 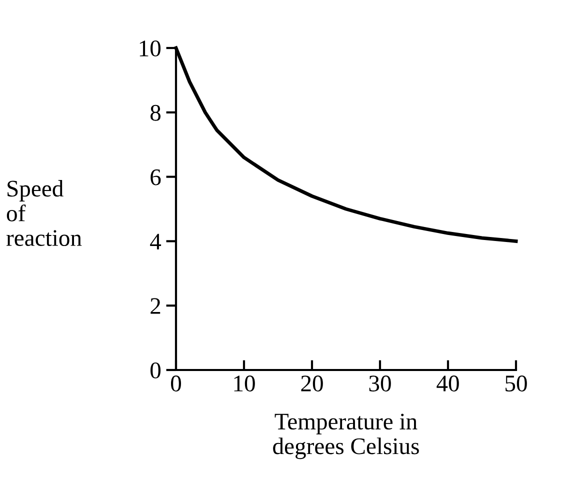 What do you see at coordinates (346, 437) in the screenshot?
I see `x-axis-title: Temperature in degrees Celsius` at bounding box center [346, 437].